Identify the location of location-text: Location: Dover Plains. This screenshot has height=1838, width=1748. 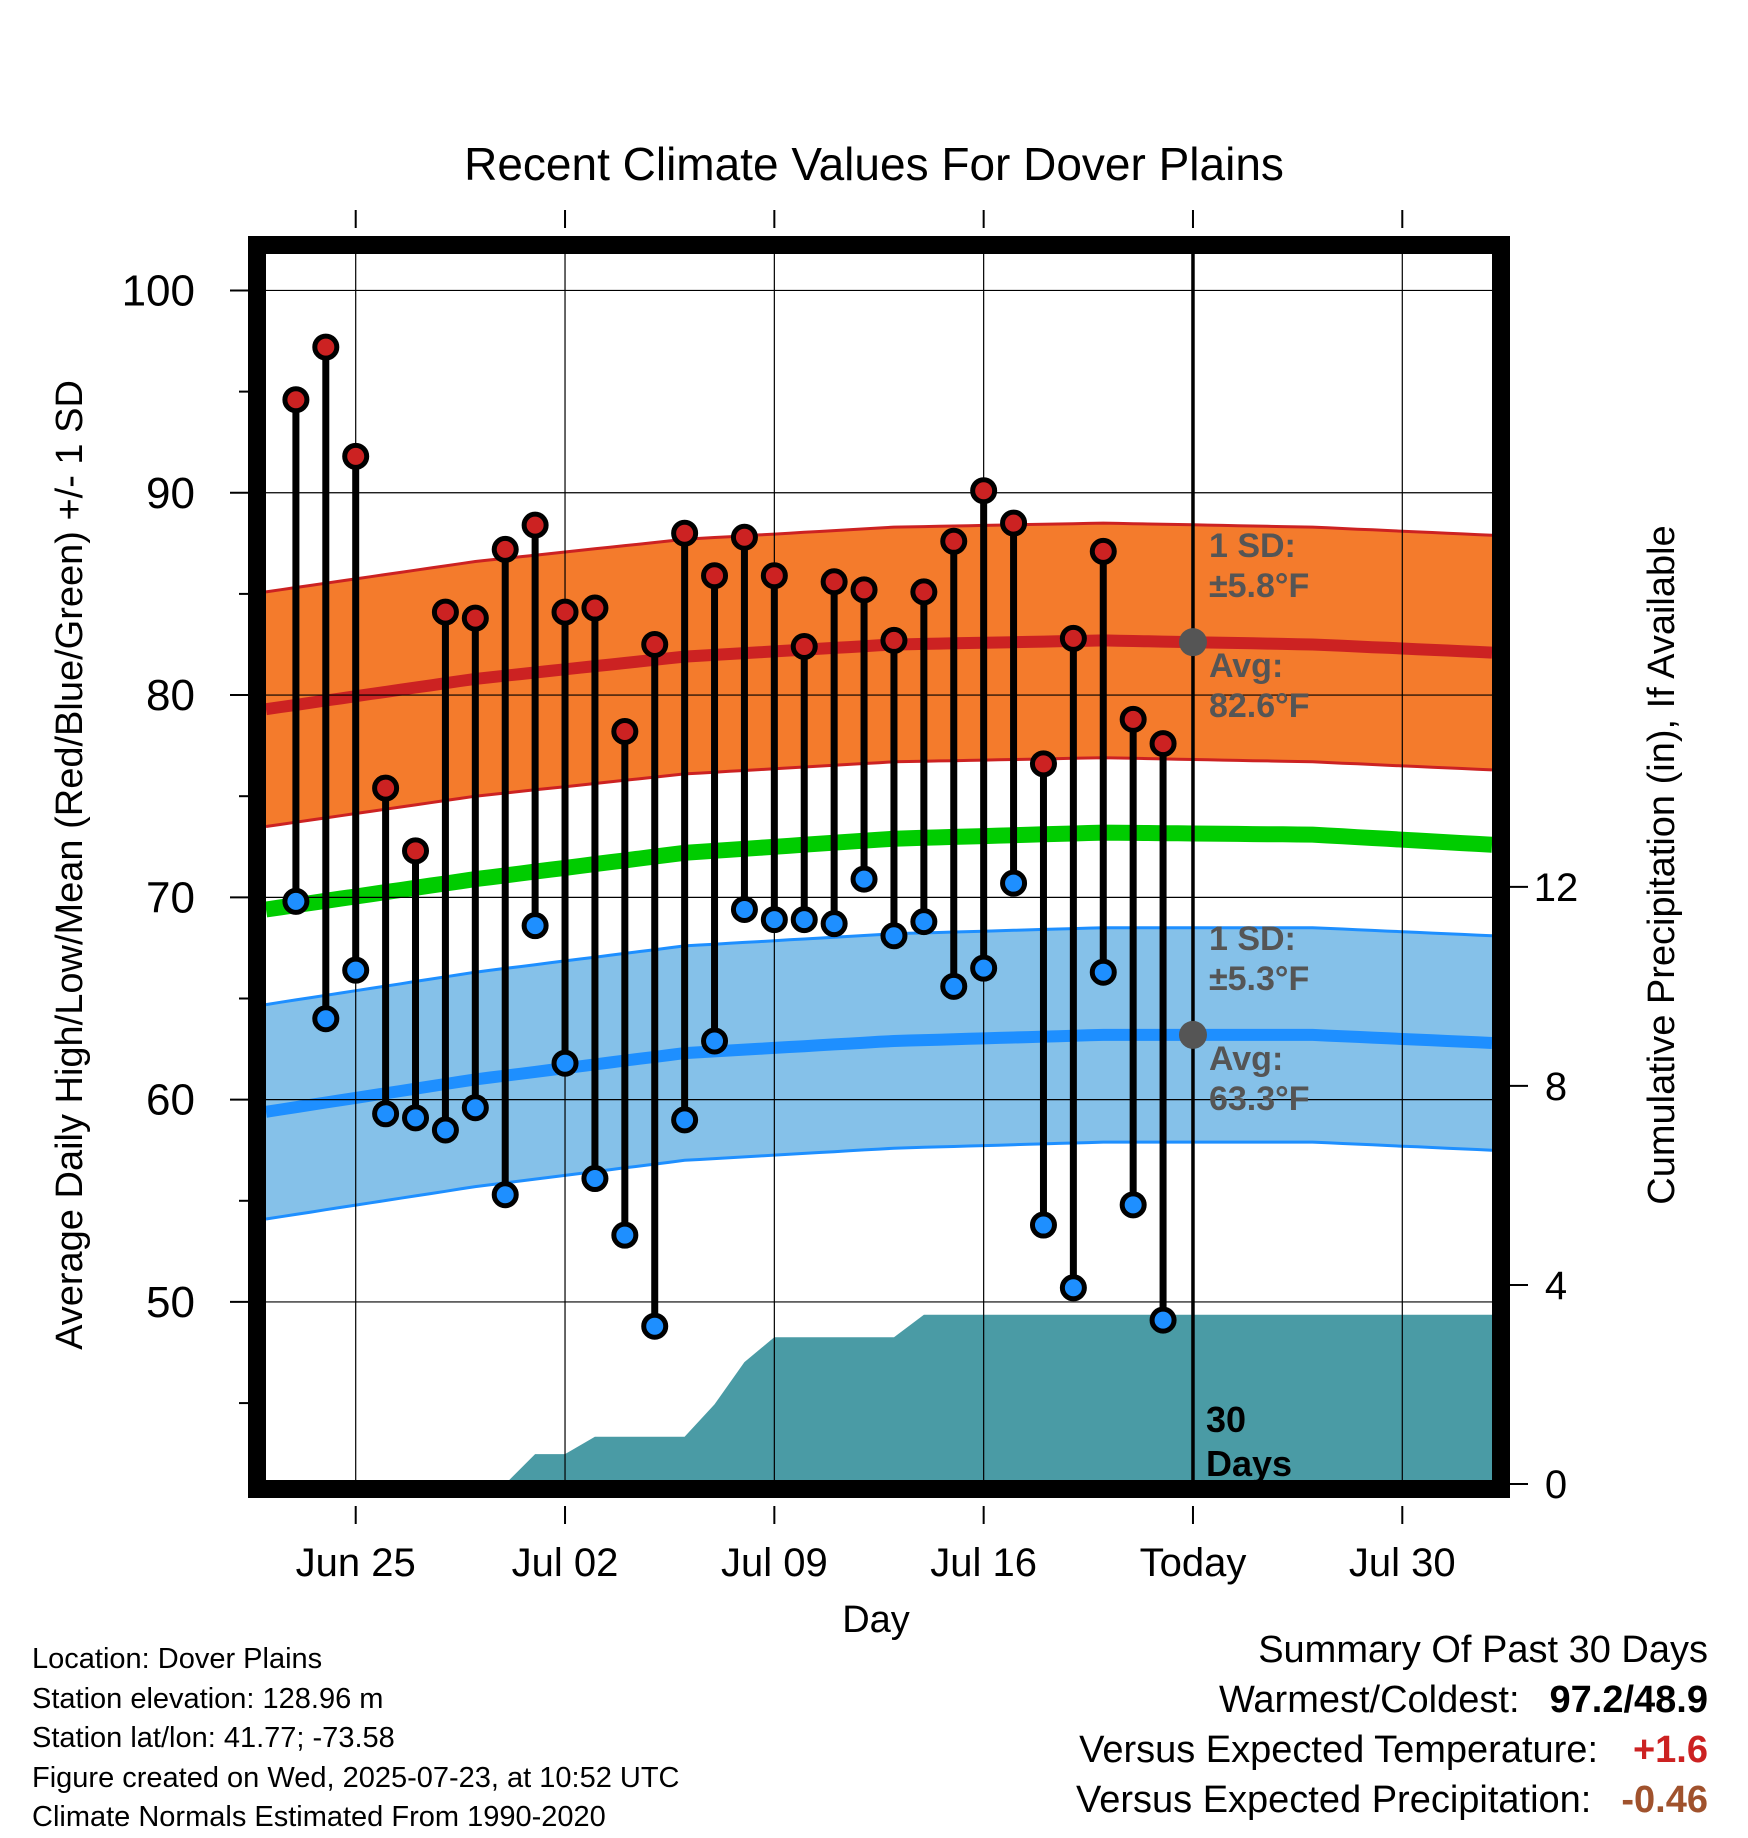
(177, 1659).